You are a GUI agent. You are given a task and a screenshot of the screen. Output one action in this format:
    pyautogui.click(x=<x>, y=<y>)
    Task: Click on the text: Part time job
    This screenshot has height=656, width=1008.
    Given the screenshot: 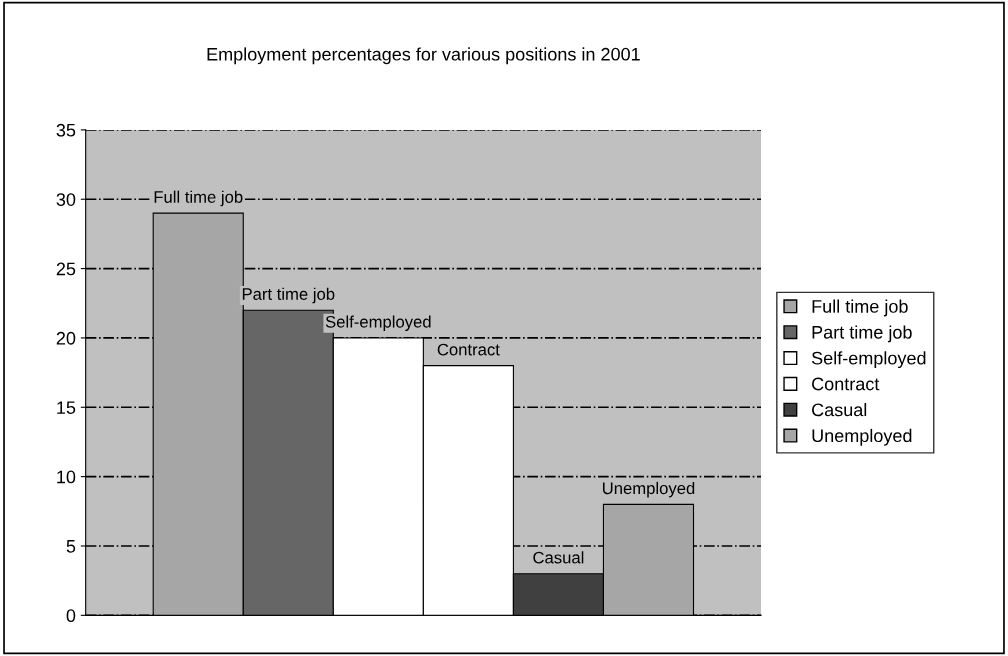 What is the action you would take?
    pyautogui.click(x=288, y=295)
    